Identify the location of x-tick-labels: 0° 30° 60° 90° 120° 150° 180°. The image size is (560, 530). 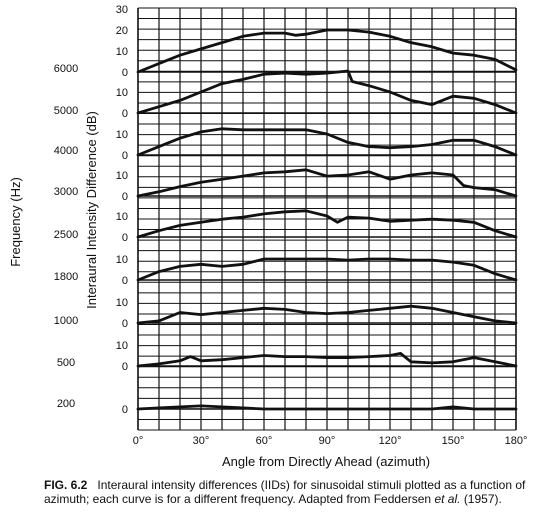
(330, 441).